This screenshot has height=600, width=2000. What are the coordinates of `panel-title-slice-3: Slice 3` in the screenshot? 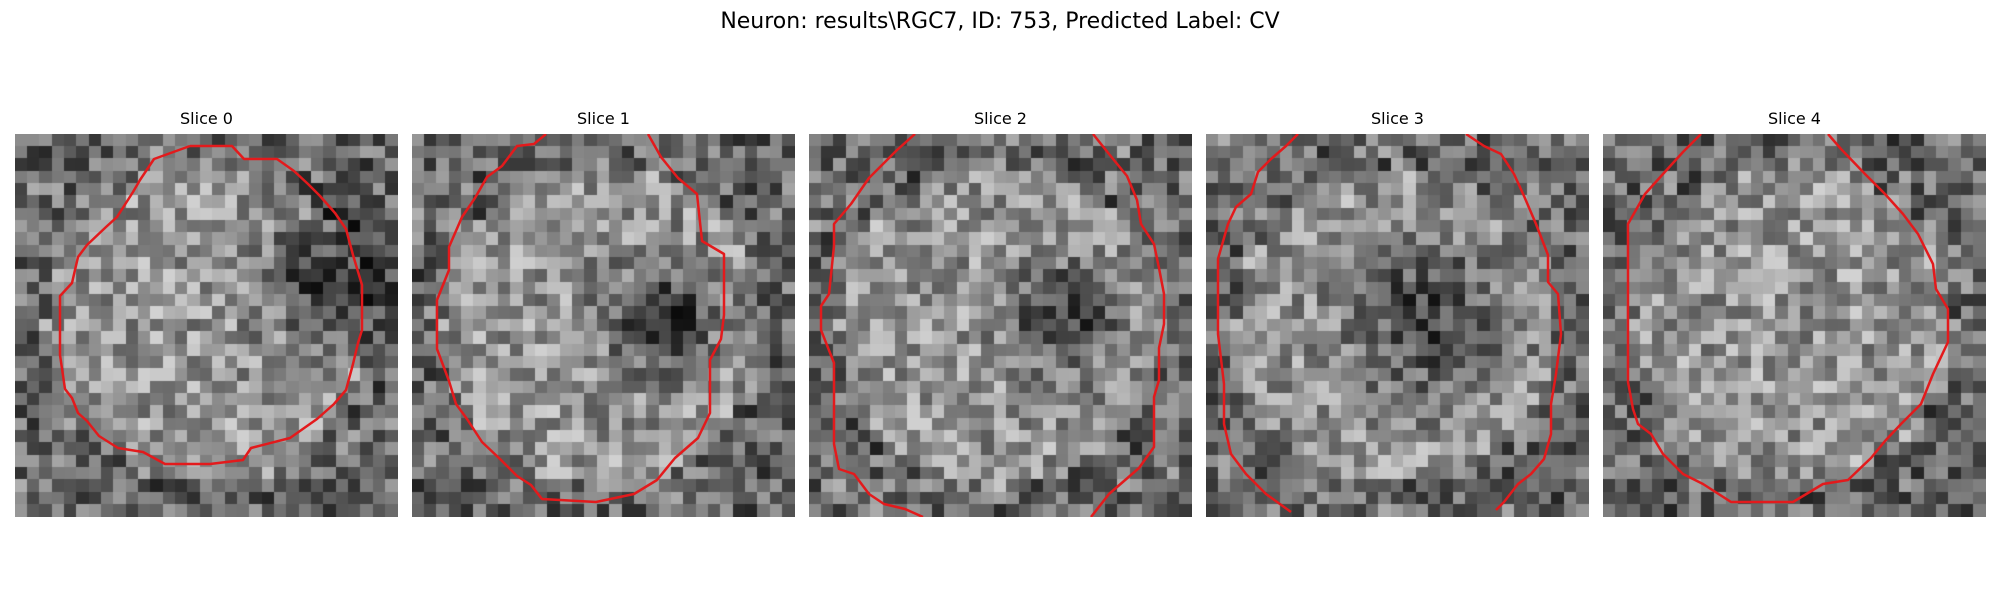 It's located at (1397, 118).